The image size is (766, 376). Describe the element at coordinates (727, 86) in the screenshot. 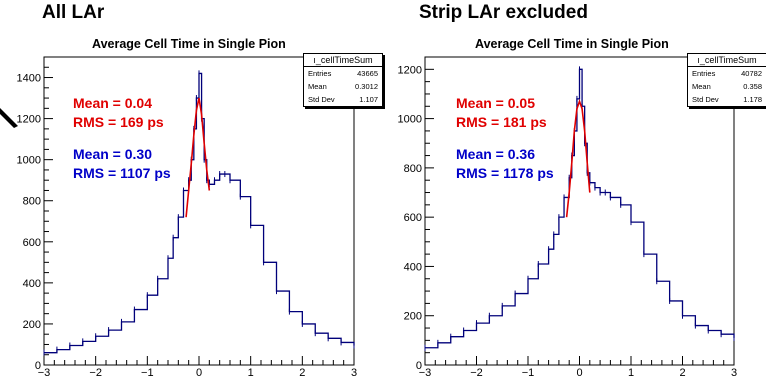

I see `stats-row-mean: Mean 0.358` at that location.